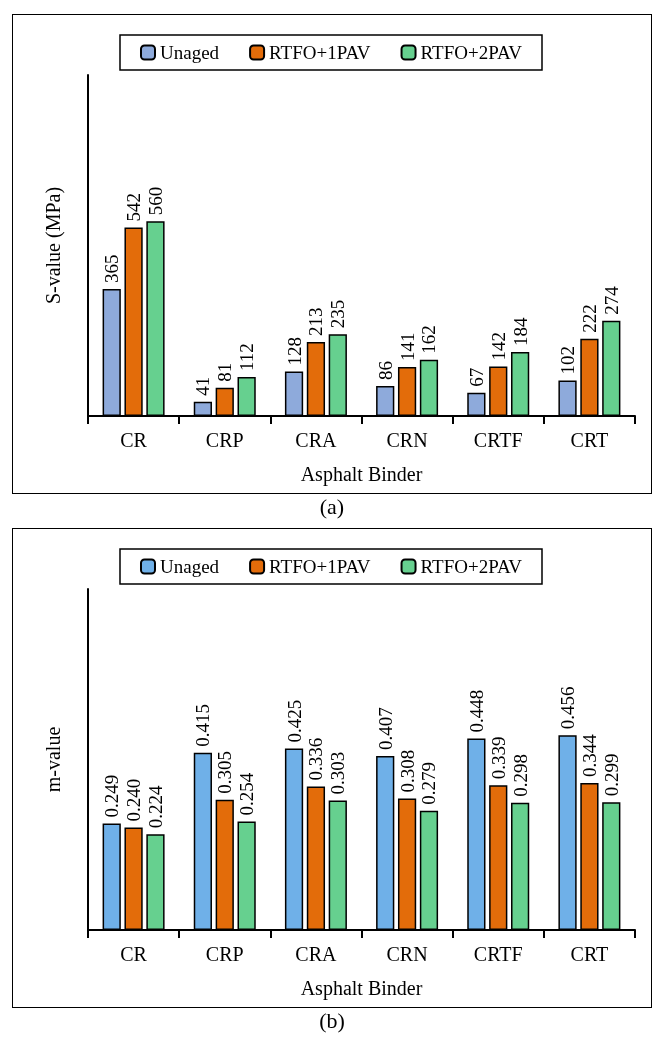  I want to click on data-label: 560, so click(155, 201).